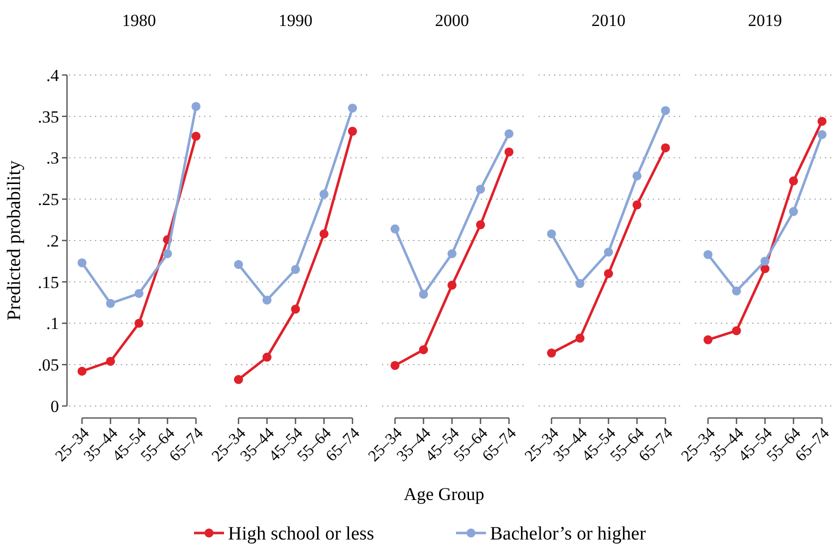  What do you see at coordinates (53, 75) in the screenshot?
I see `y-tick-label: .4` at bounding box center [53, 75].